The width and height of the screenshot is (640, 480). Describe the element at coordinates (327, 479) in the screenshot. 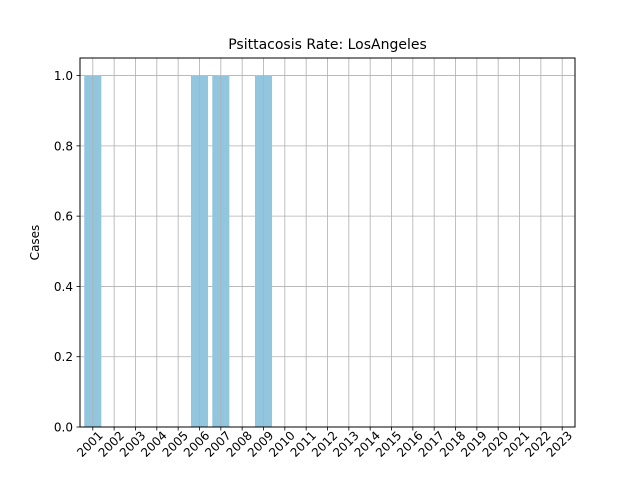

I see `x-axis-label: Year` at that location.